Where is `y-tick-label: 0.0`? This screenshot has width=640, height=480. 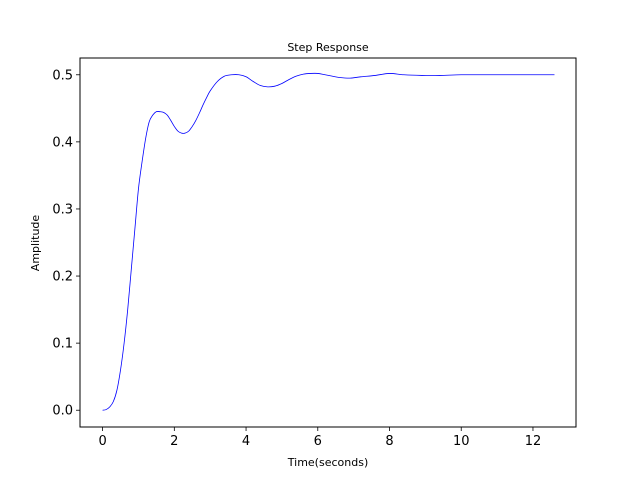
y-tick-label: 0.0 is located at coordinates (62, 411).